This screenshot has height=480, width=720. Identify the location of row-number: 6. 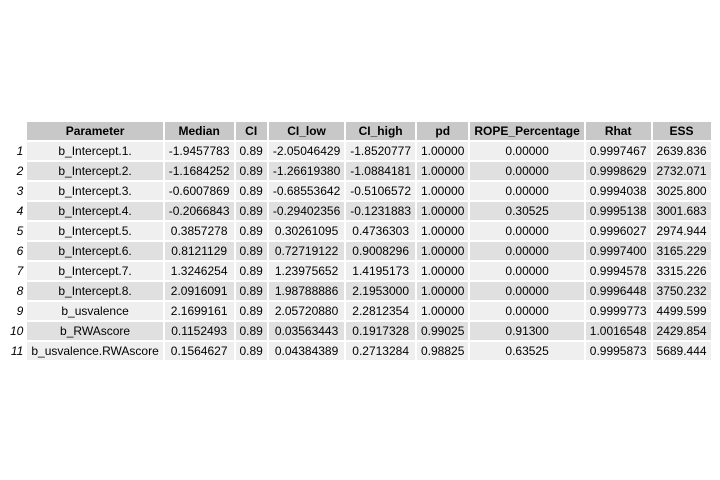
(20, 251).